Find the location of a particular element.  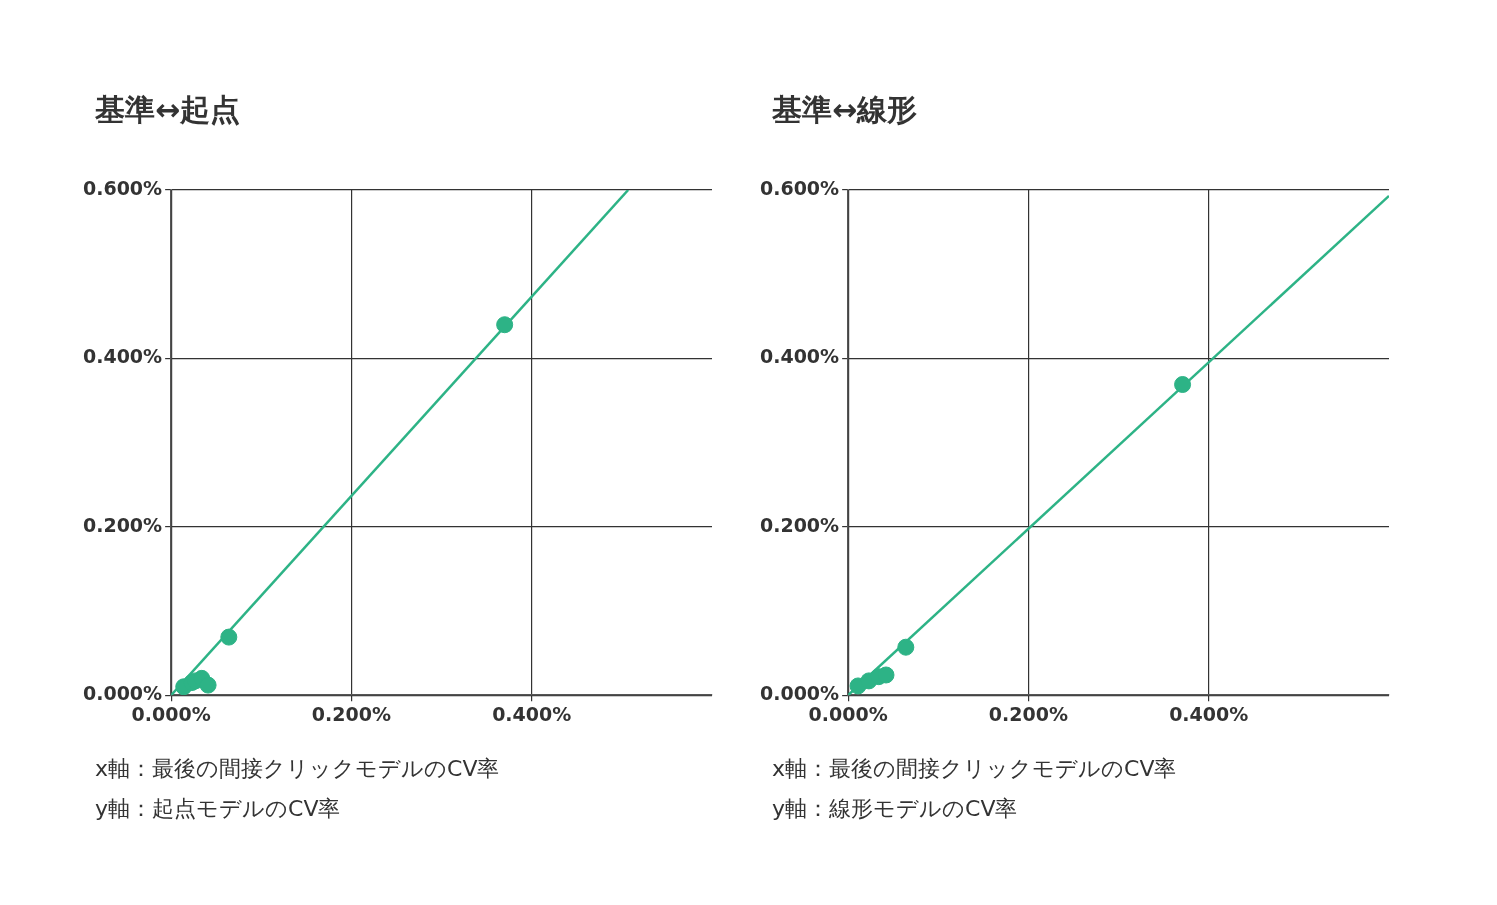

chart-title: 基準↔起点 is located at coordinates (168, 110).